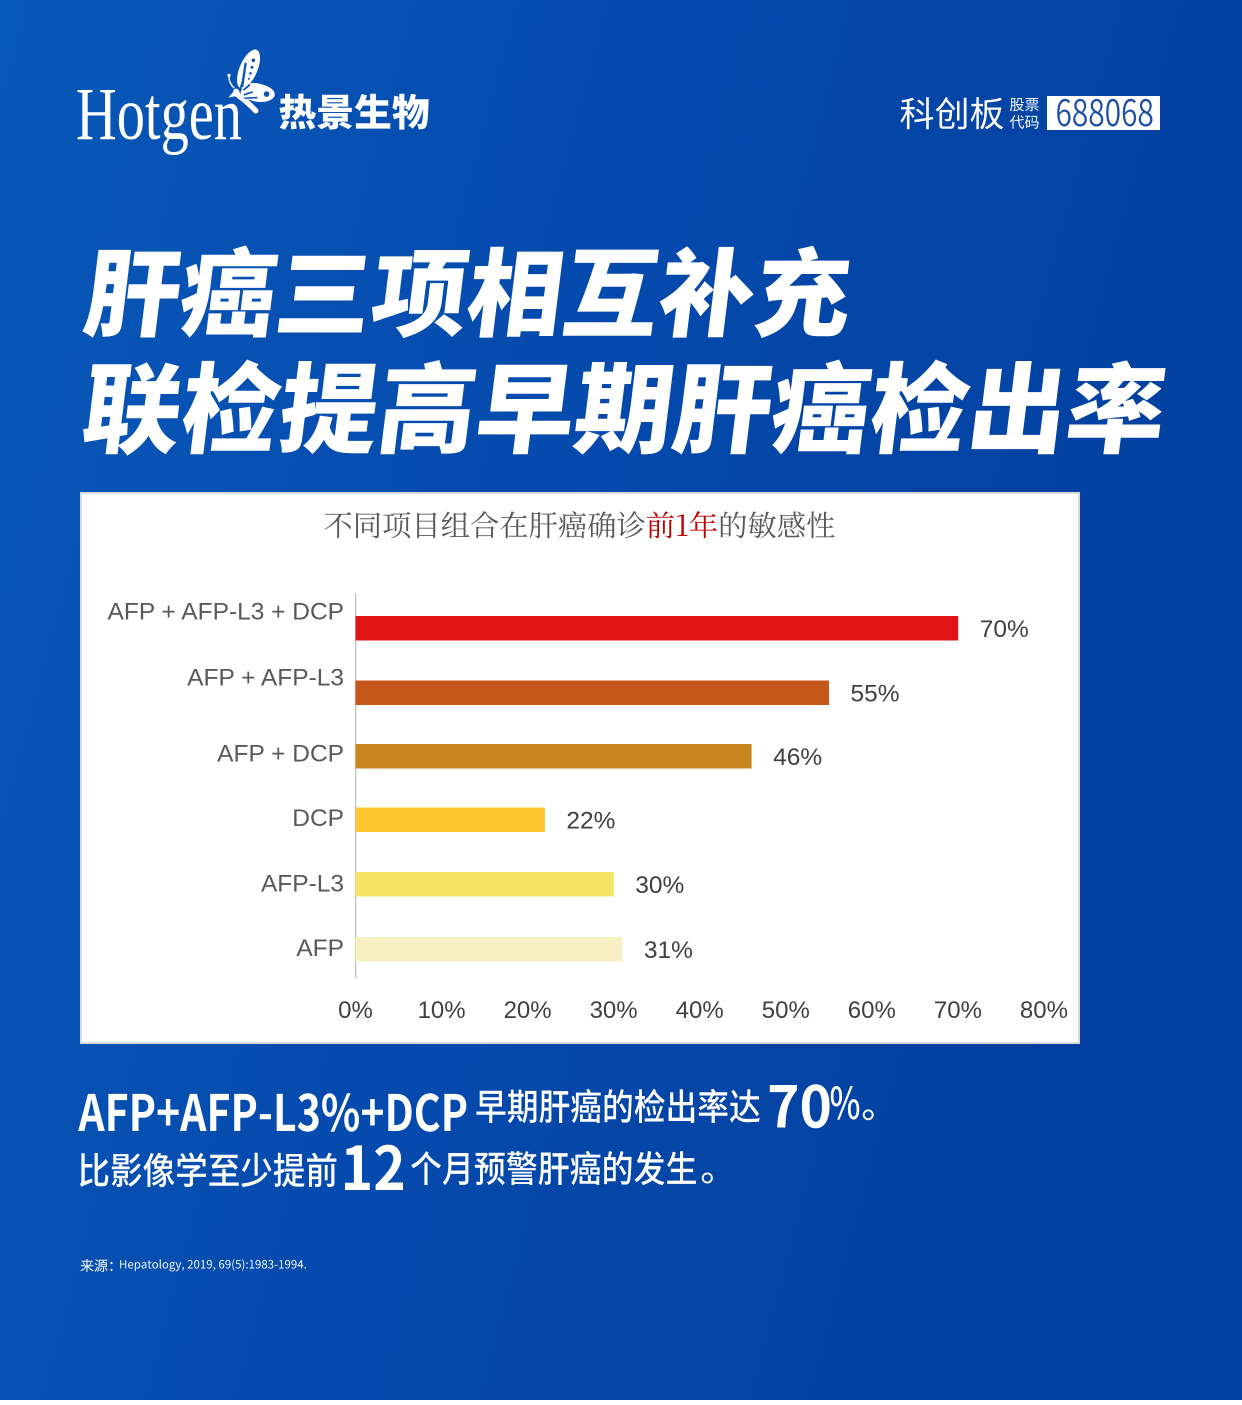  Describe the element at coordinates (318, 818) in the screenshot. I see `svg-text: DCP` at that location.